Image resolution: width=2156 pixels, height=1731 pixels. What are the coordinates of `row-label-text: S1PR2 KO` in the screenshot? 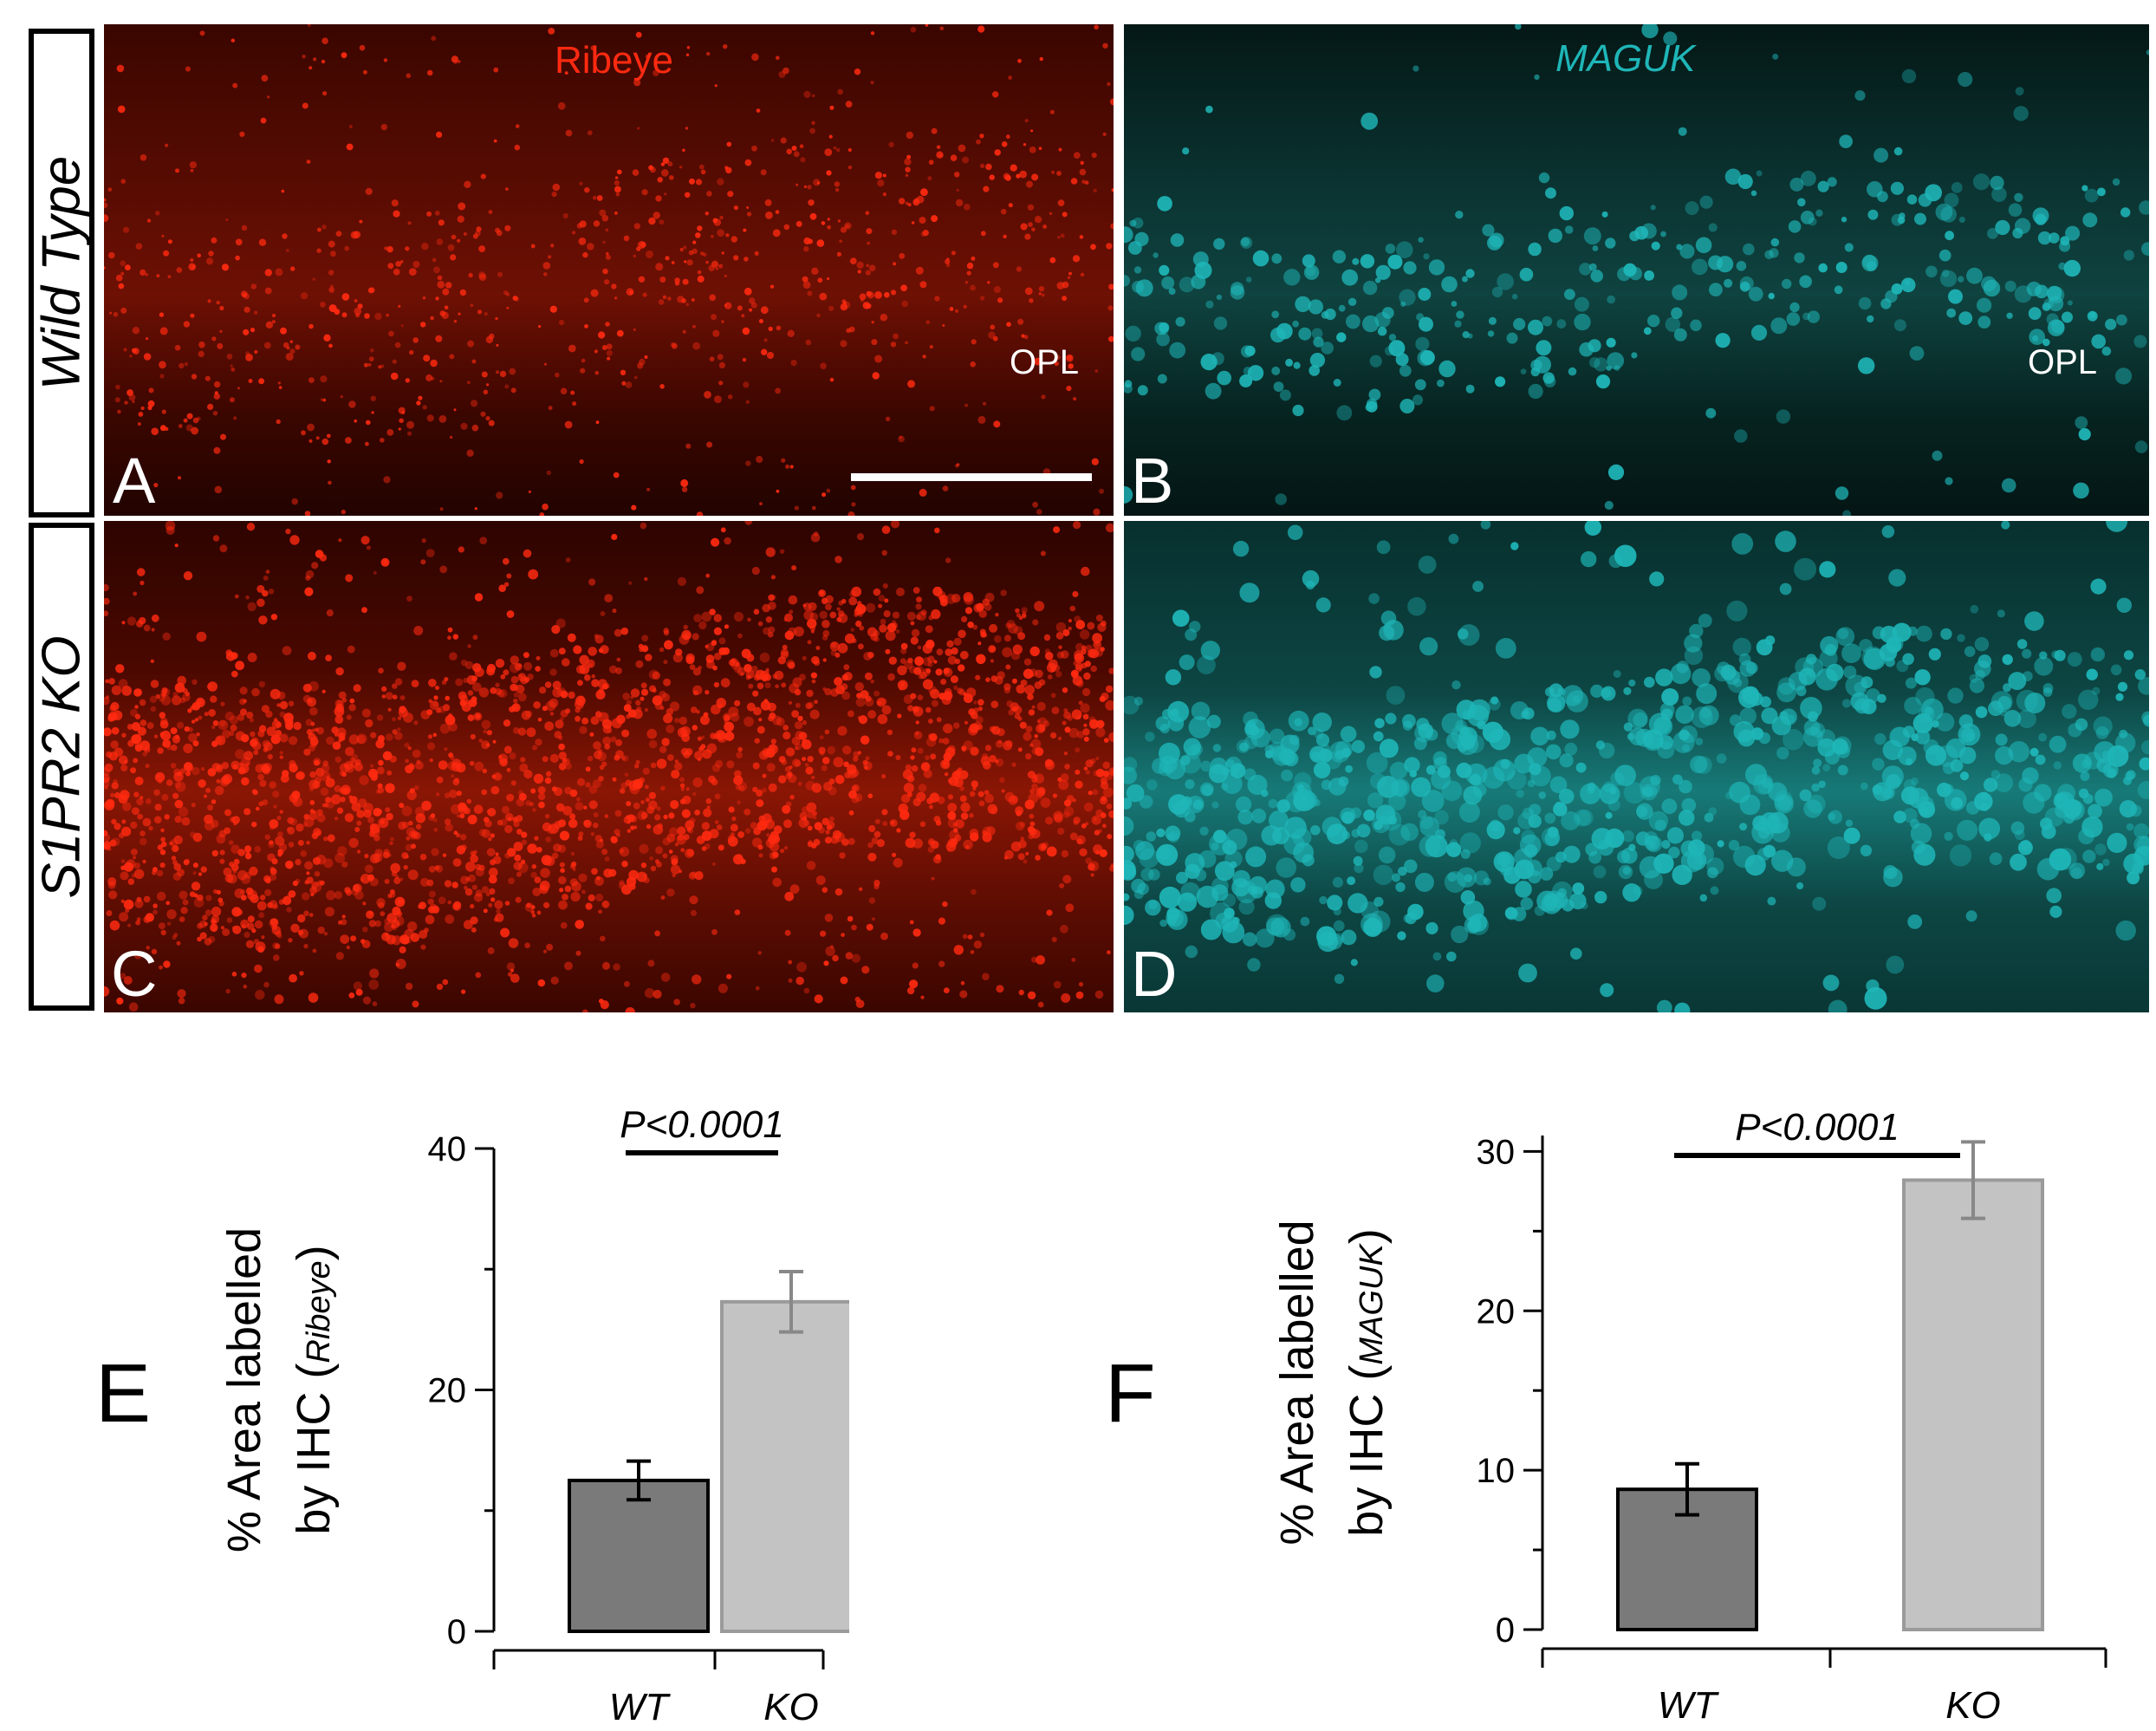 It's located at (61, 766).